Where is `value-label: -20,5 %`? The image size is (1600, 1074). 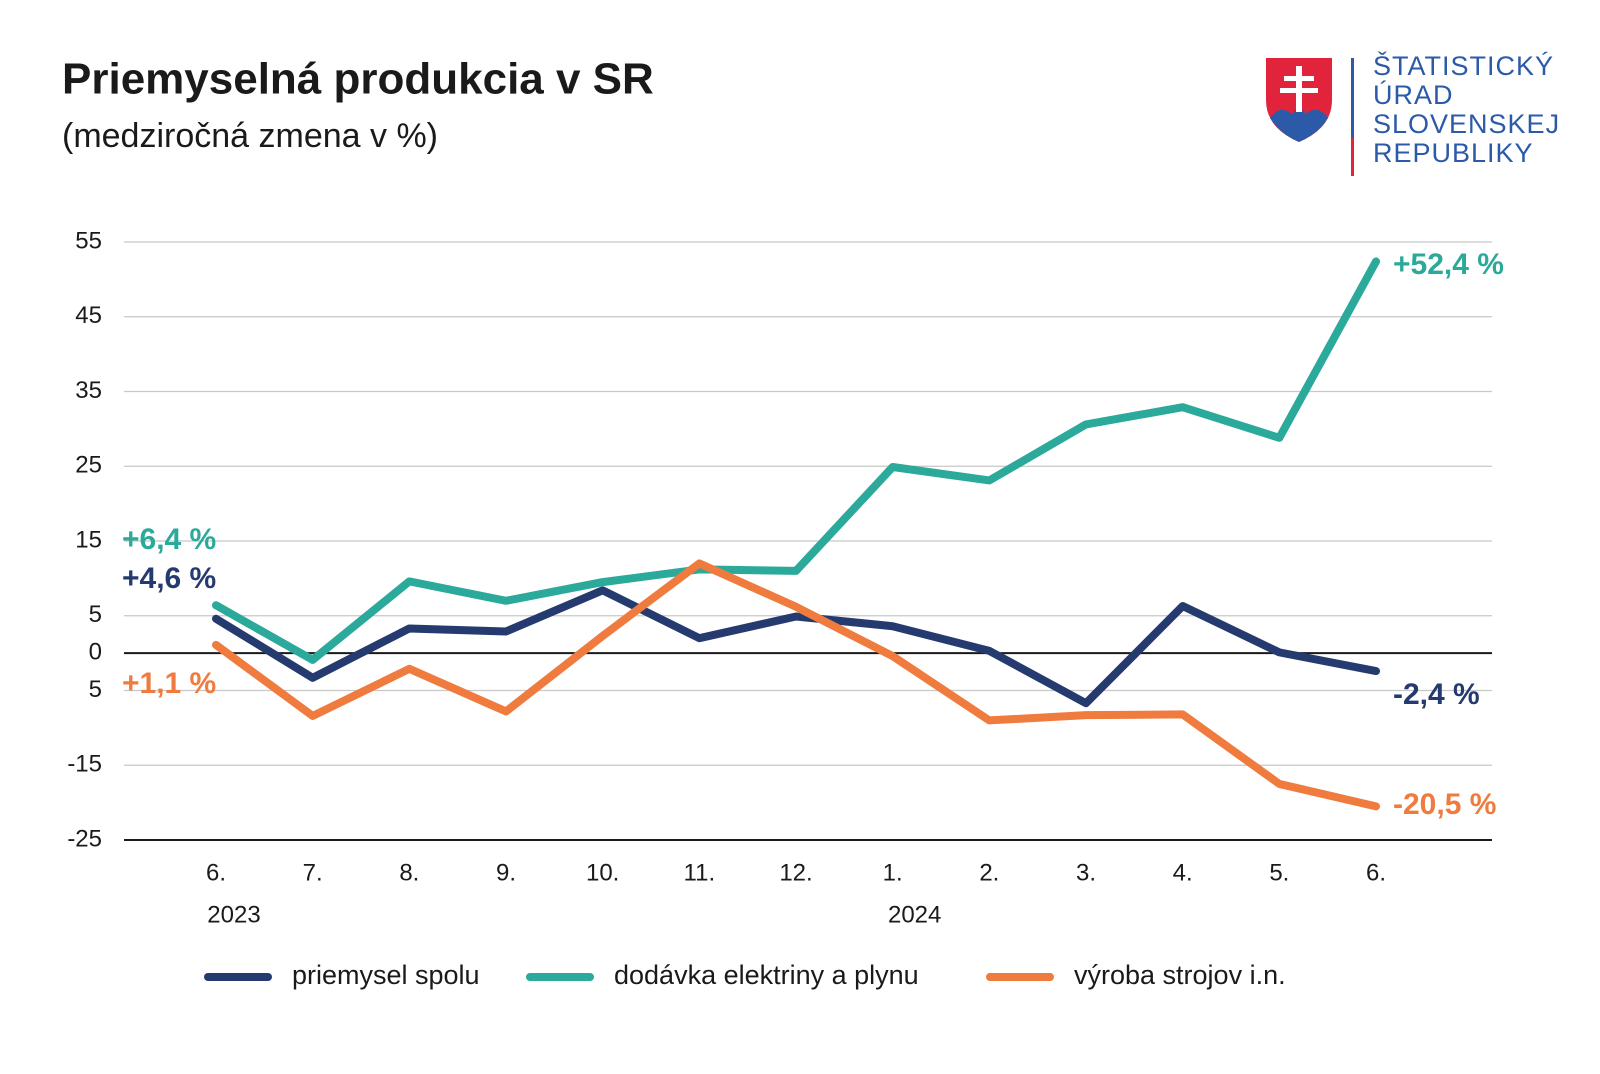 value-label: -20,5 % is located at coordinates (1444, 804).